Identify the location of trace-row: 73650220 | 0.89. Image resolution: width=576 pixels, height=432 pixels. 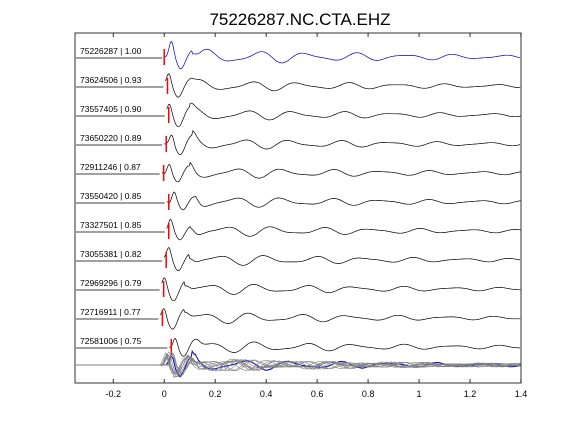
(298, 143).